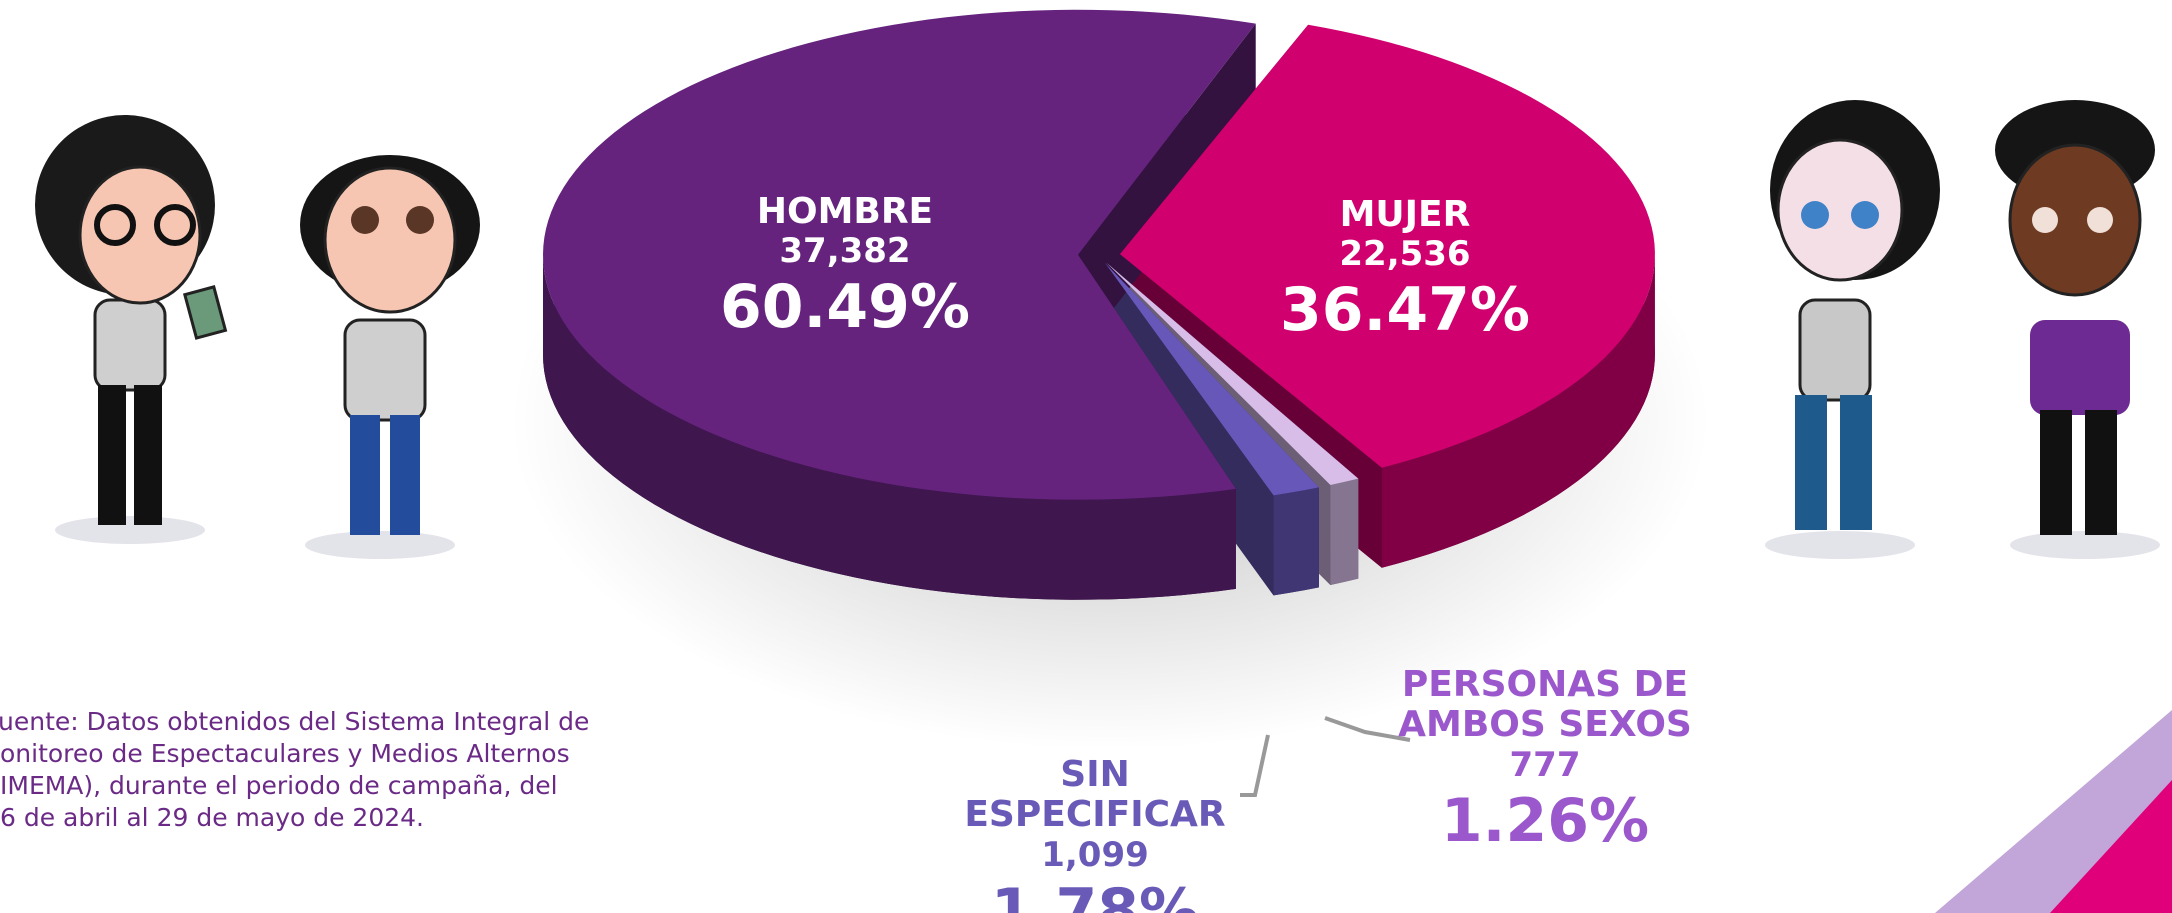  What do you see at coordinates (845, 211) in the screenshot?
I see `category-label: HOMBRE` at bounding box center [845, 211].